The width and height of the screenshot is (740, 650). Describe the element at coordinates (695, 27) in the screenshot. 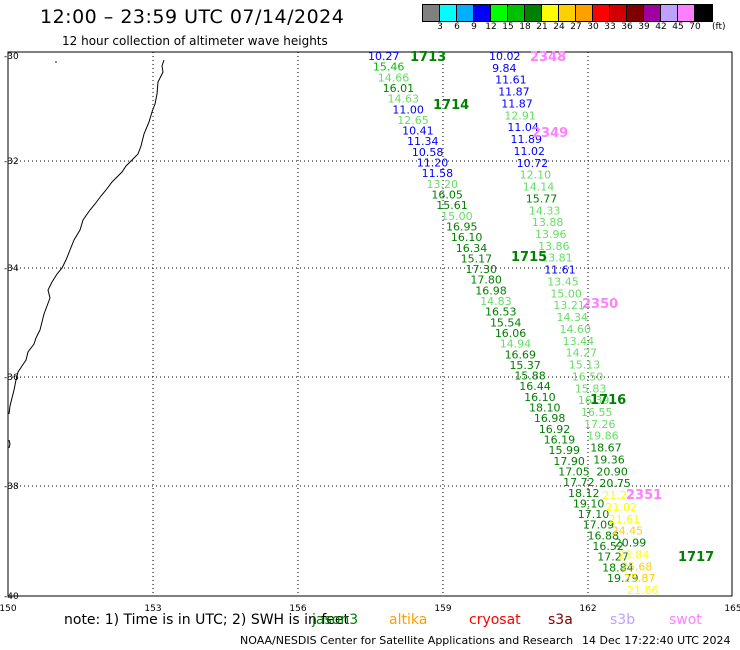

I see `scale-label: 70` at that location.